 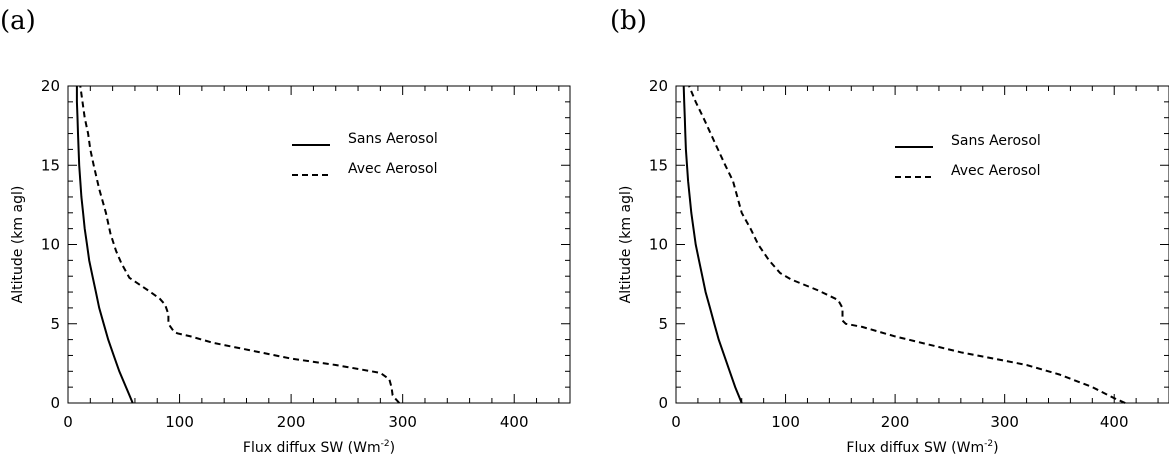 What do you see at coordinates (628, 21) in the screenshot?
I see `panel-label-b: (b)` at bounding box center [628, 21].